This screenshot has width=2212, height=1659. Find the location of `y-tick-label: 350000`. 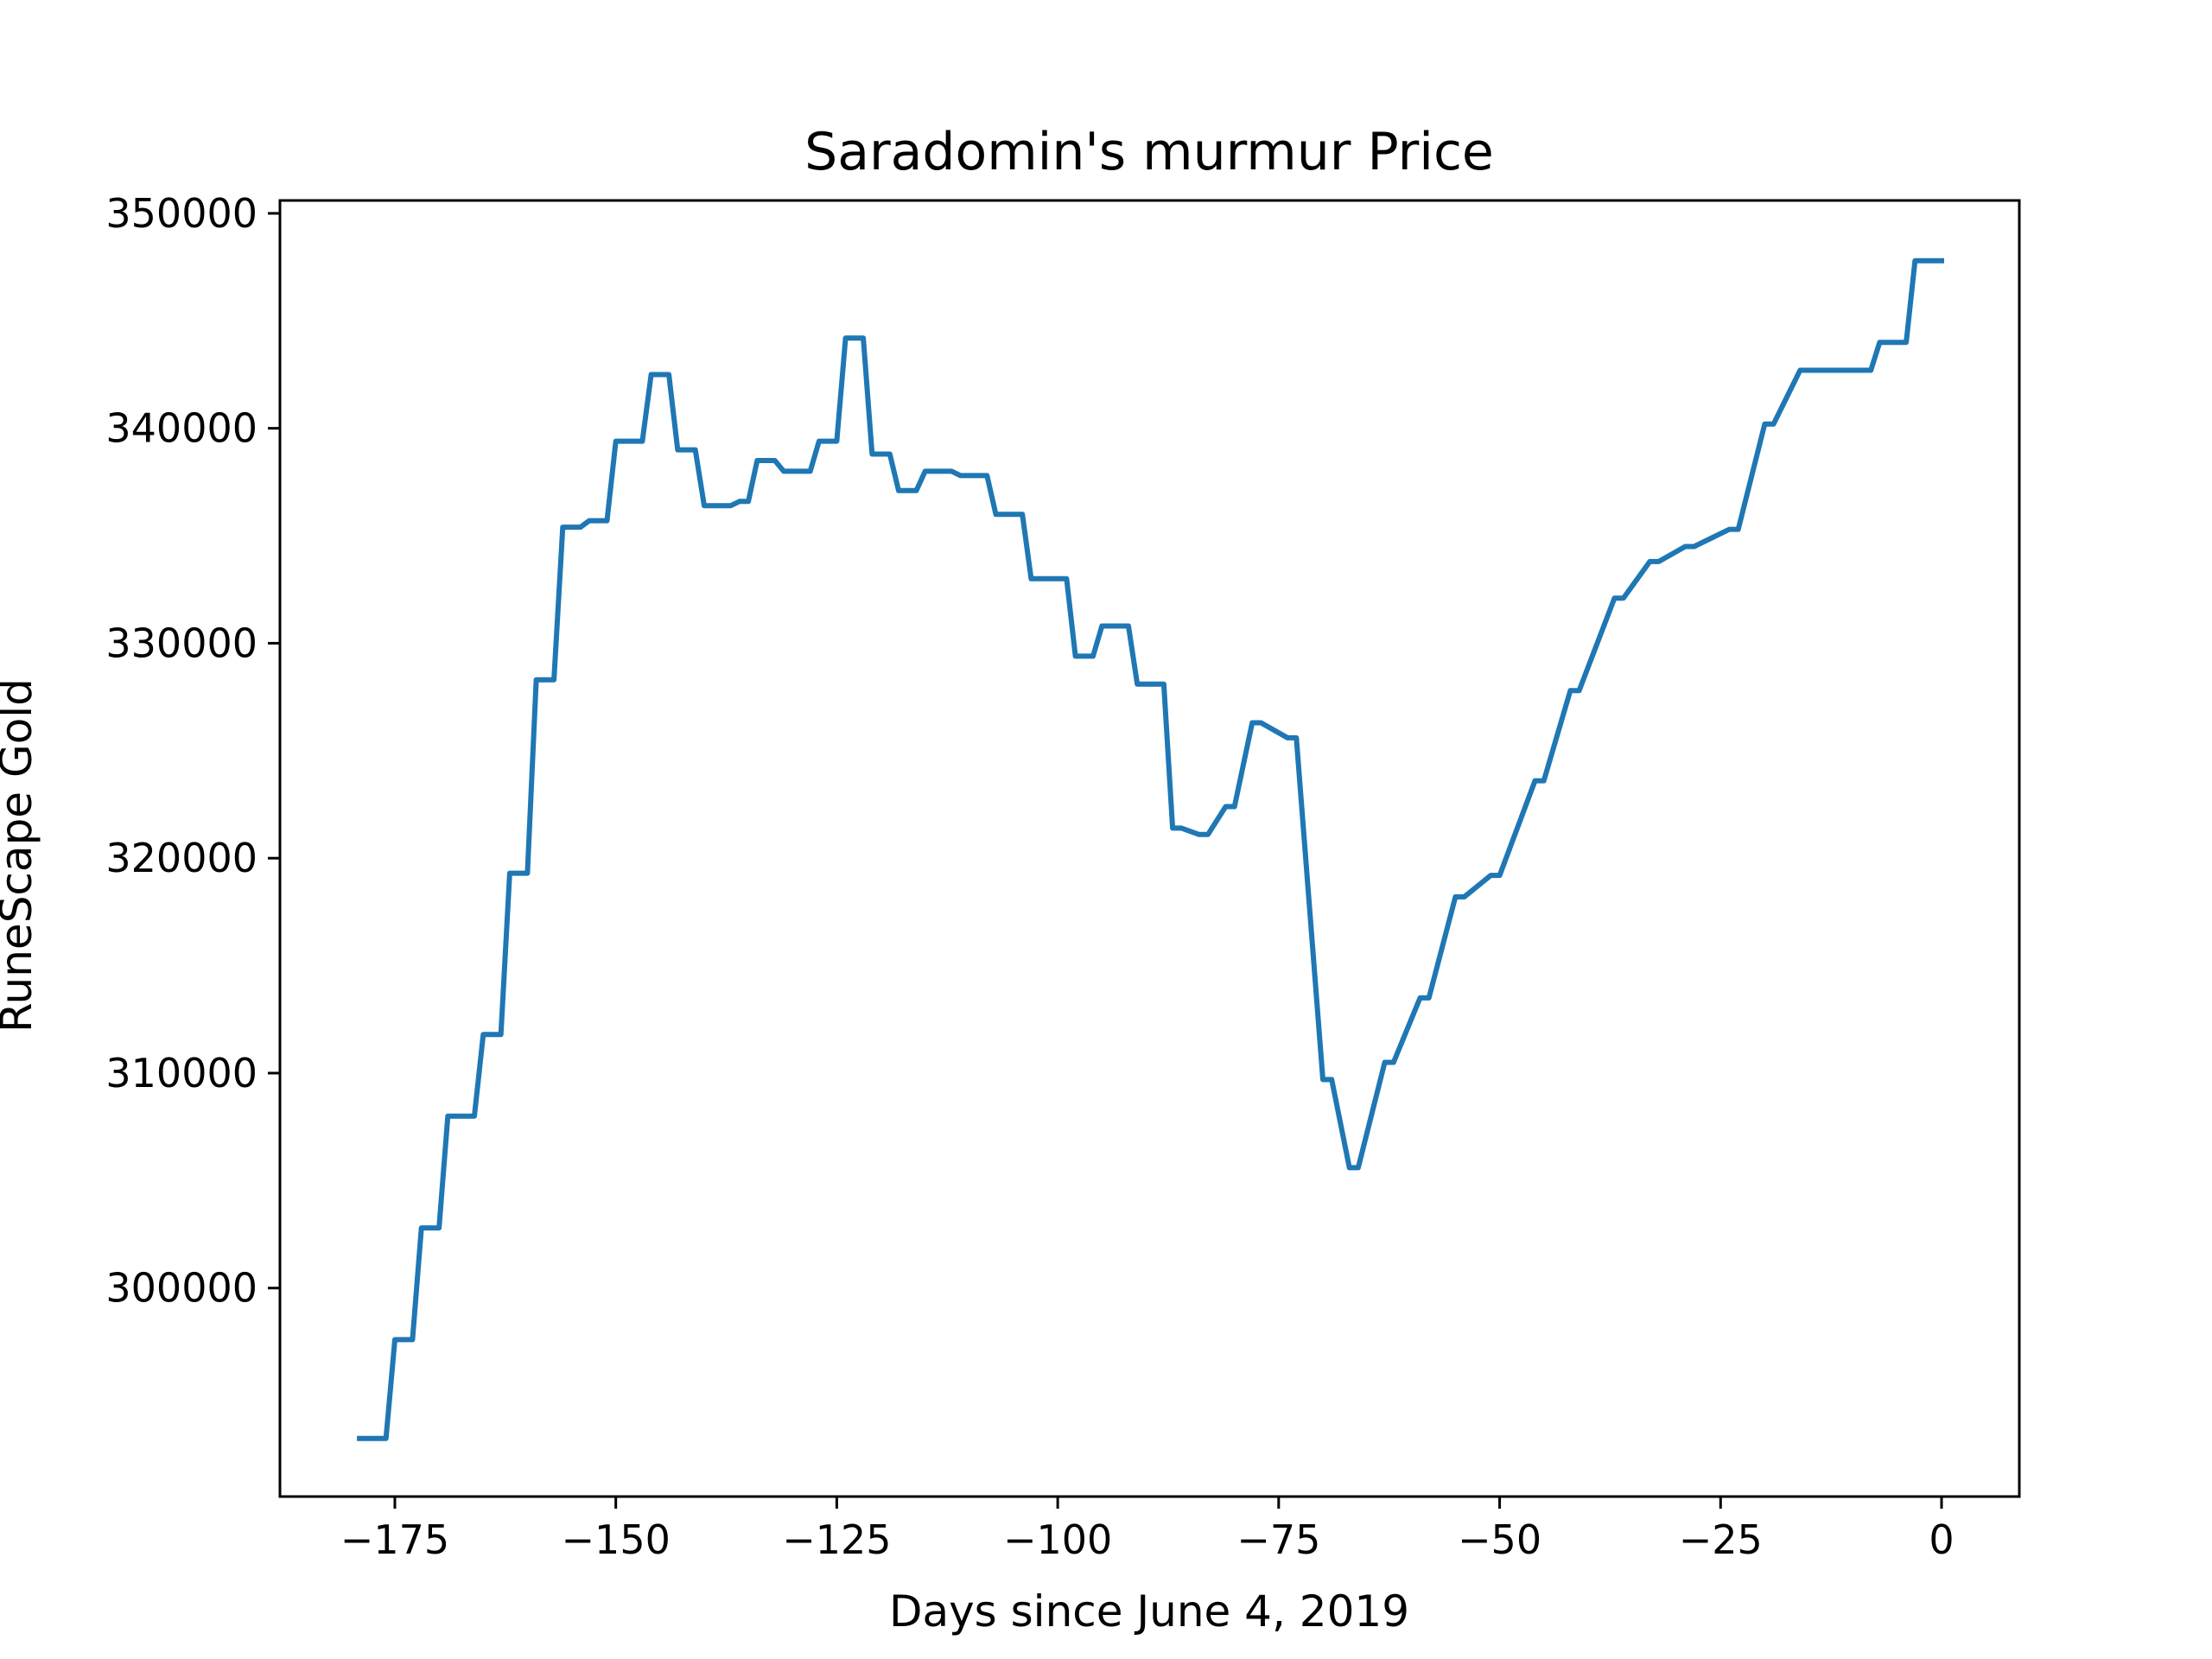

y-tick-label: 350000 is located at coordinates (181, 213).